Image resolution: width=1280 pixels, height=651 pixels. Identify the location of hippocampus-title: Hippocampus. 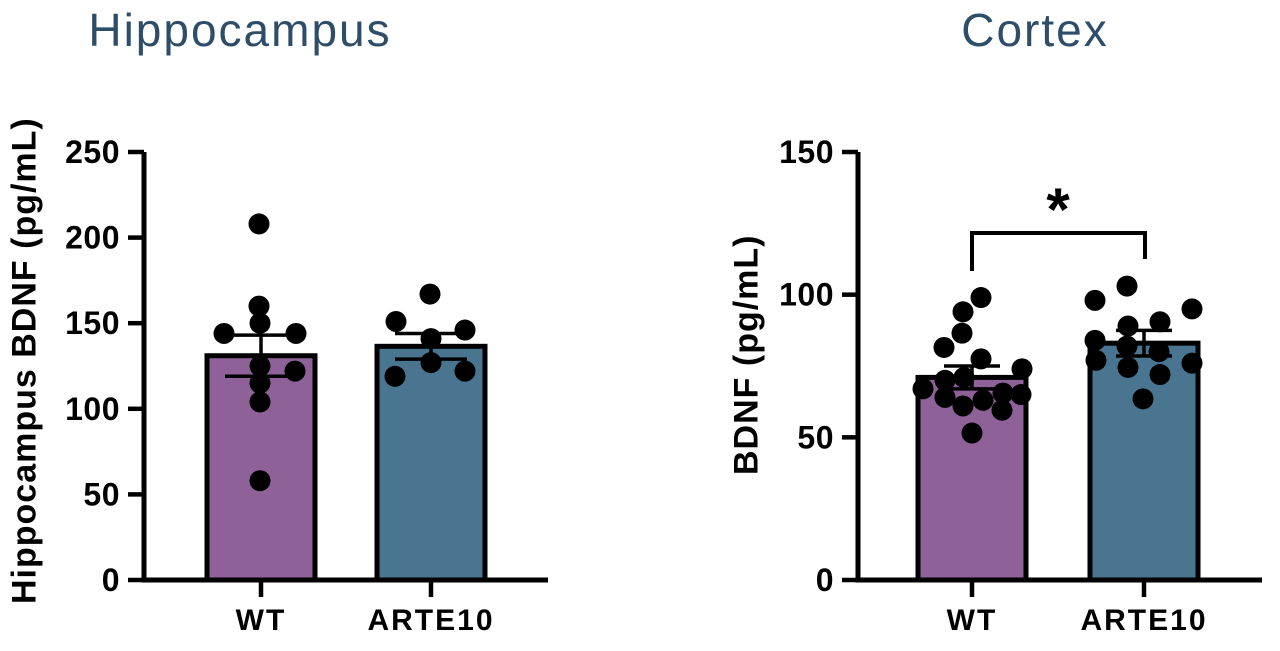
(240, 30).